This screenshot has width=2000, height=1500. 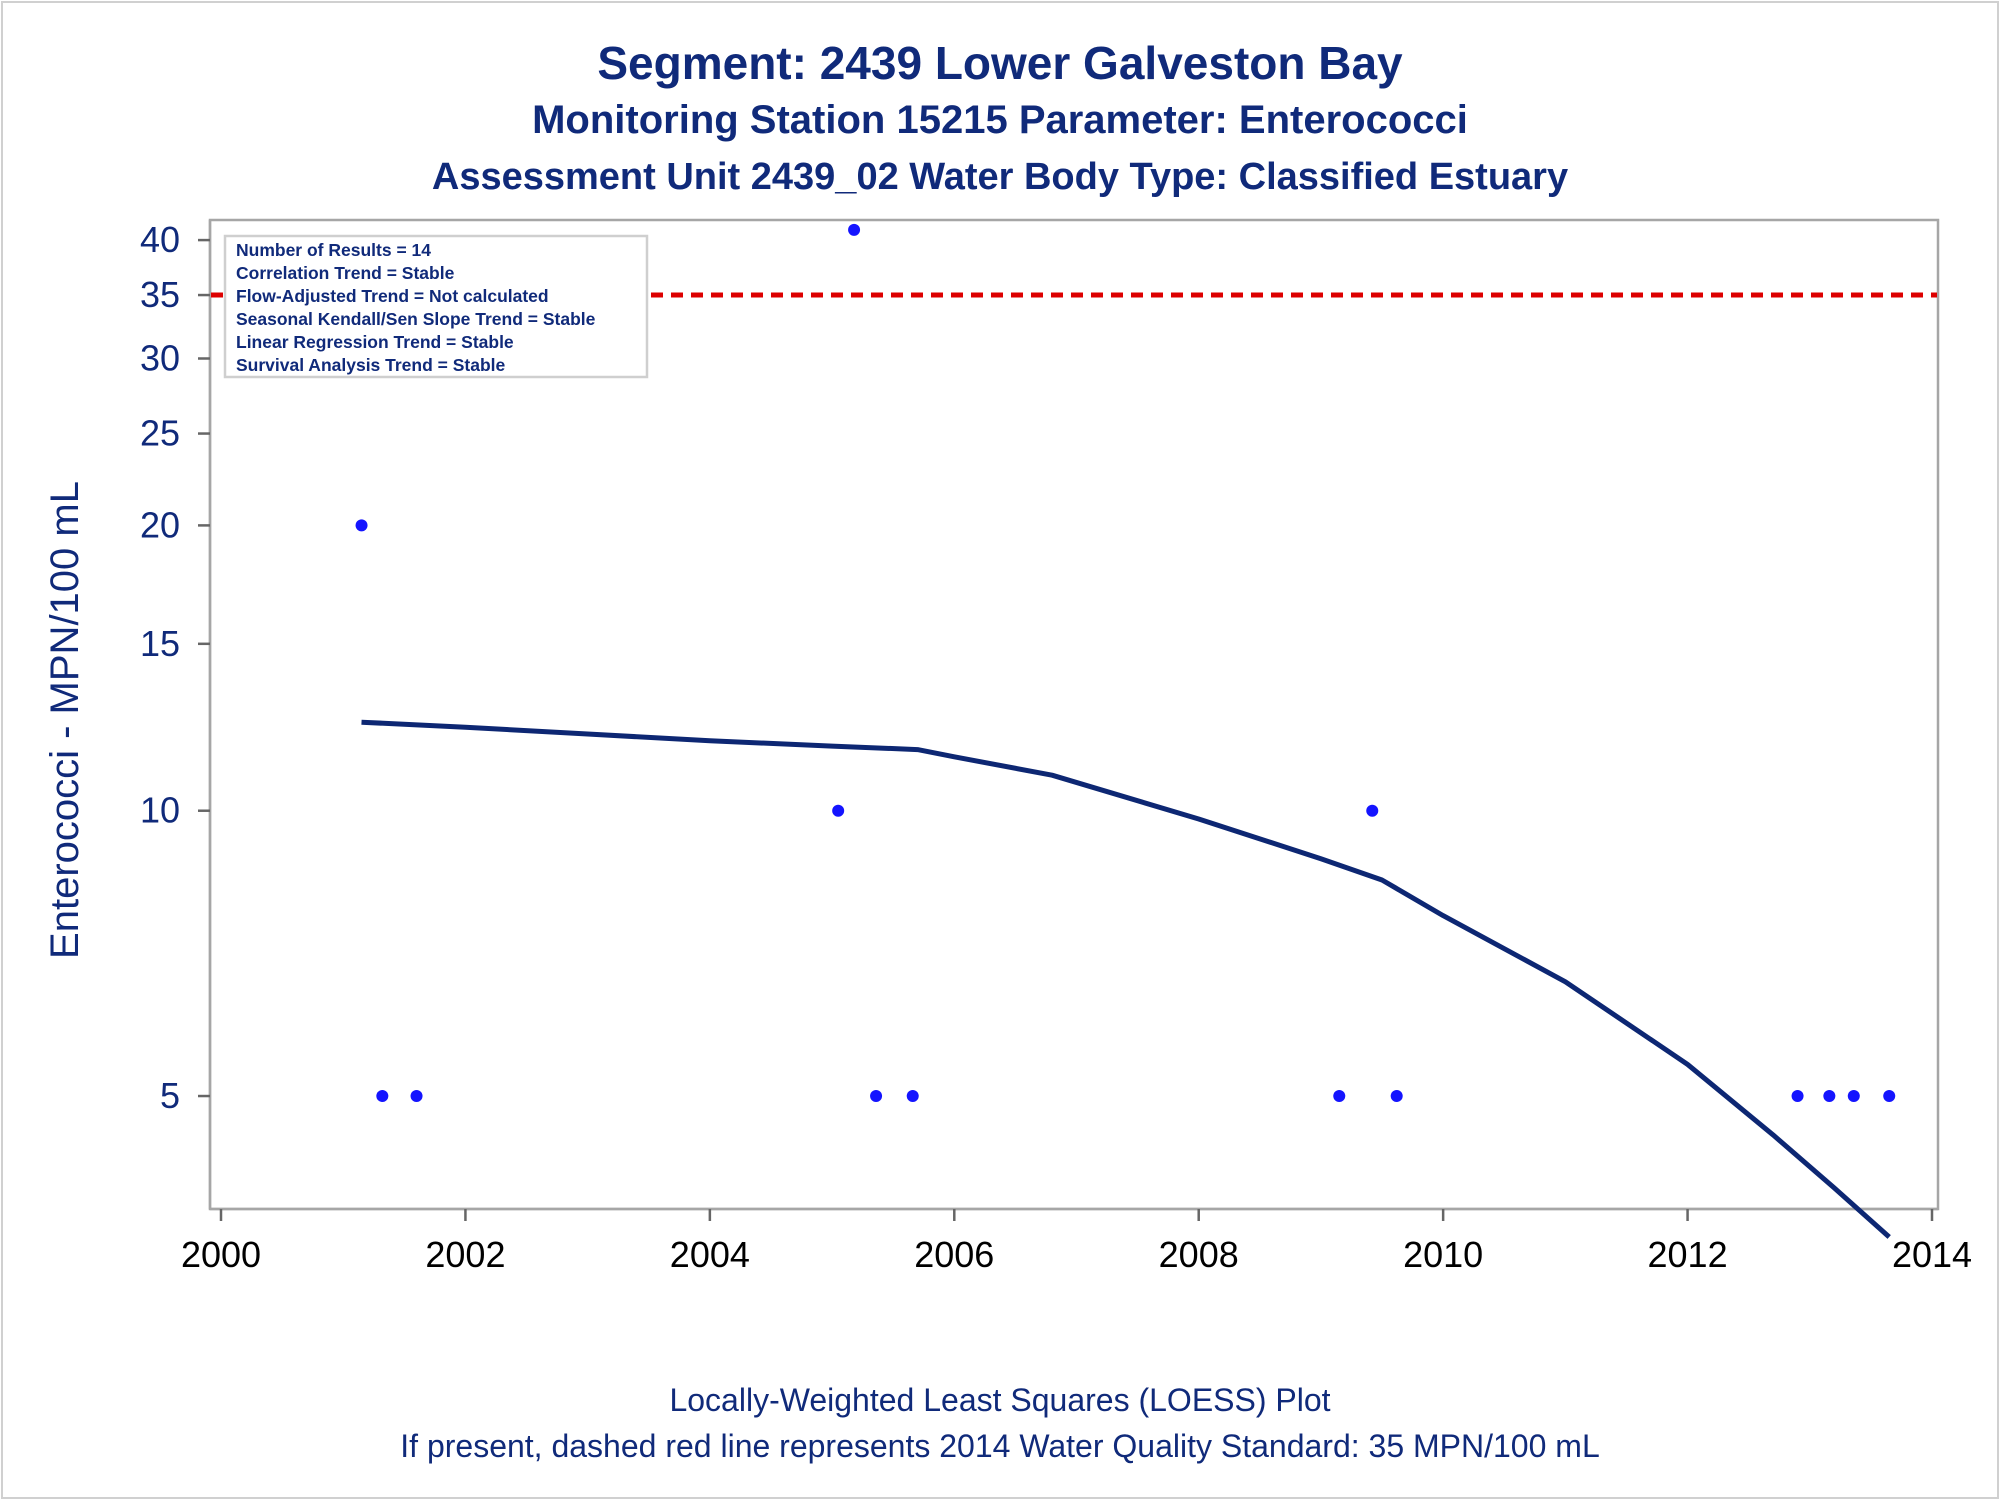 I want to click on y-tick-label: 5, so click(x=170, y=1095).